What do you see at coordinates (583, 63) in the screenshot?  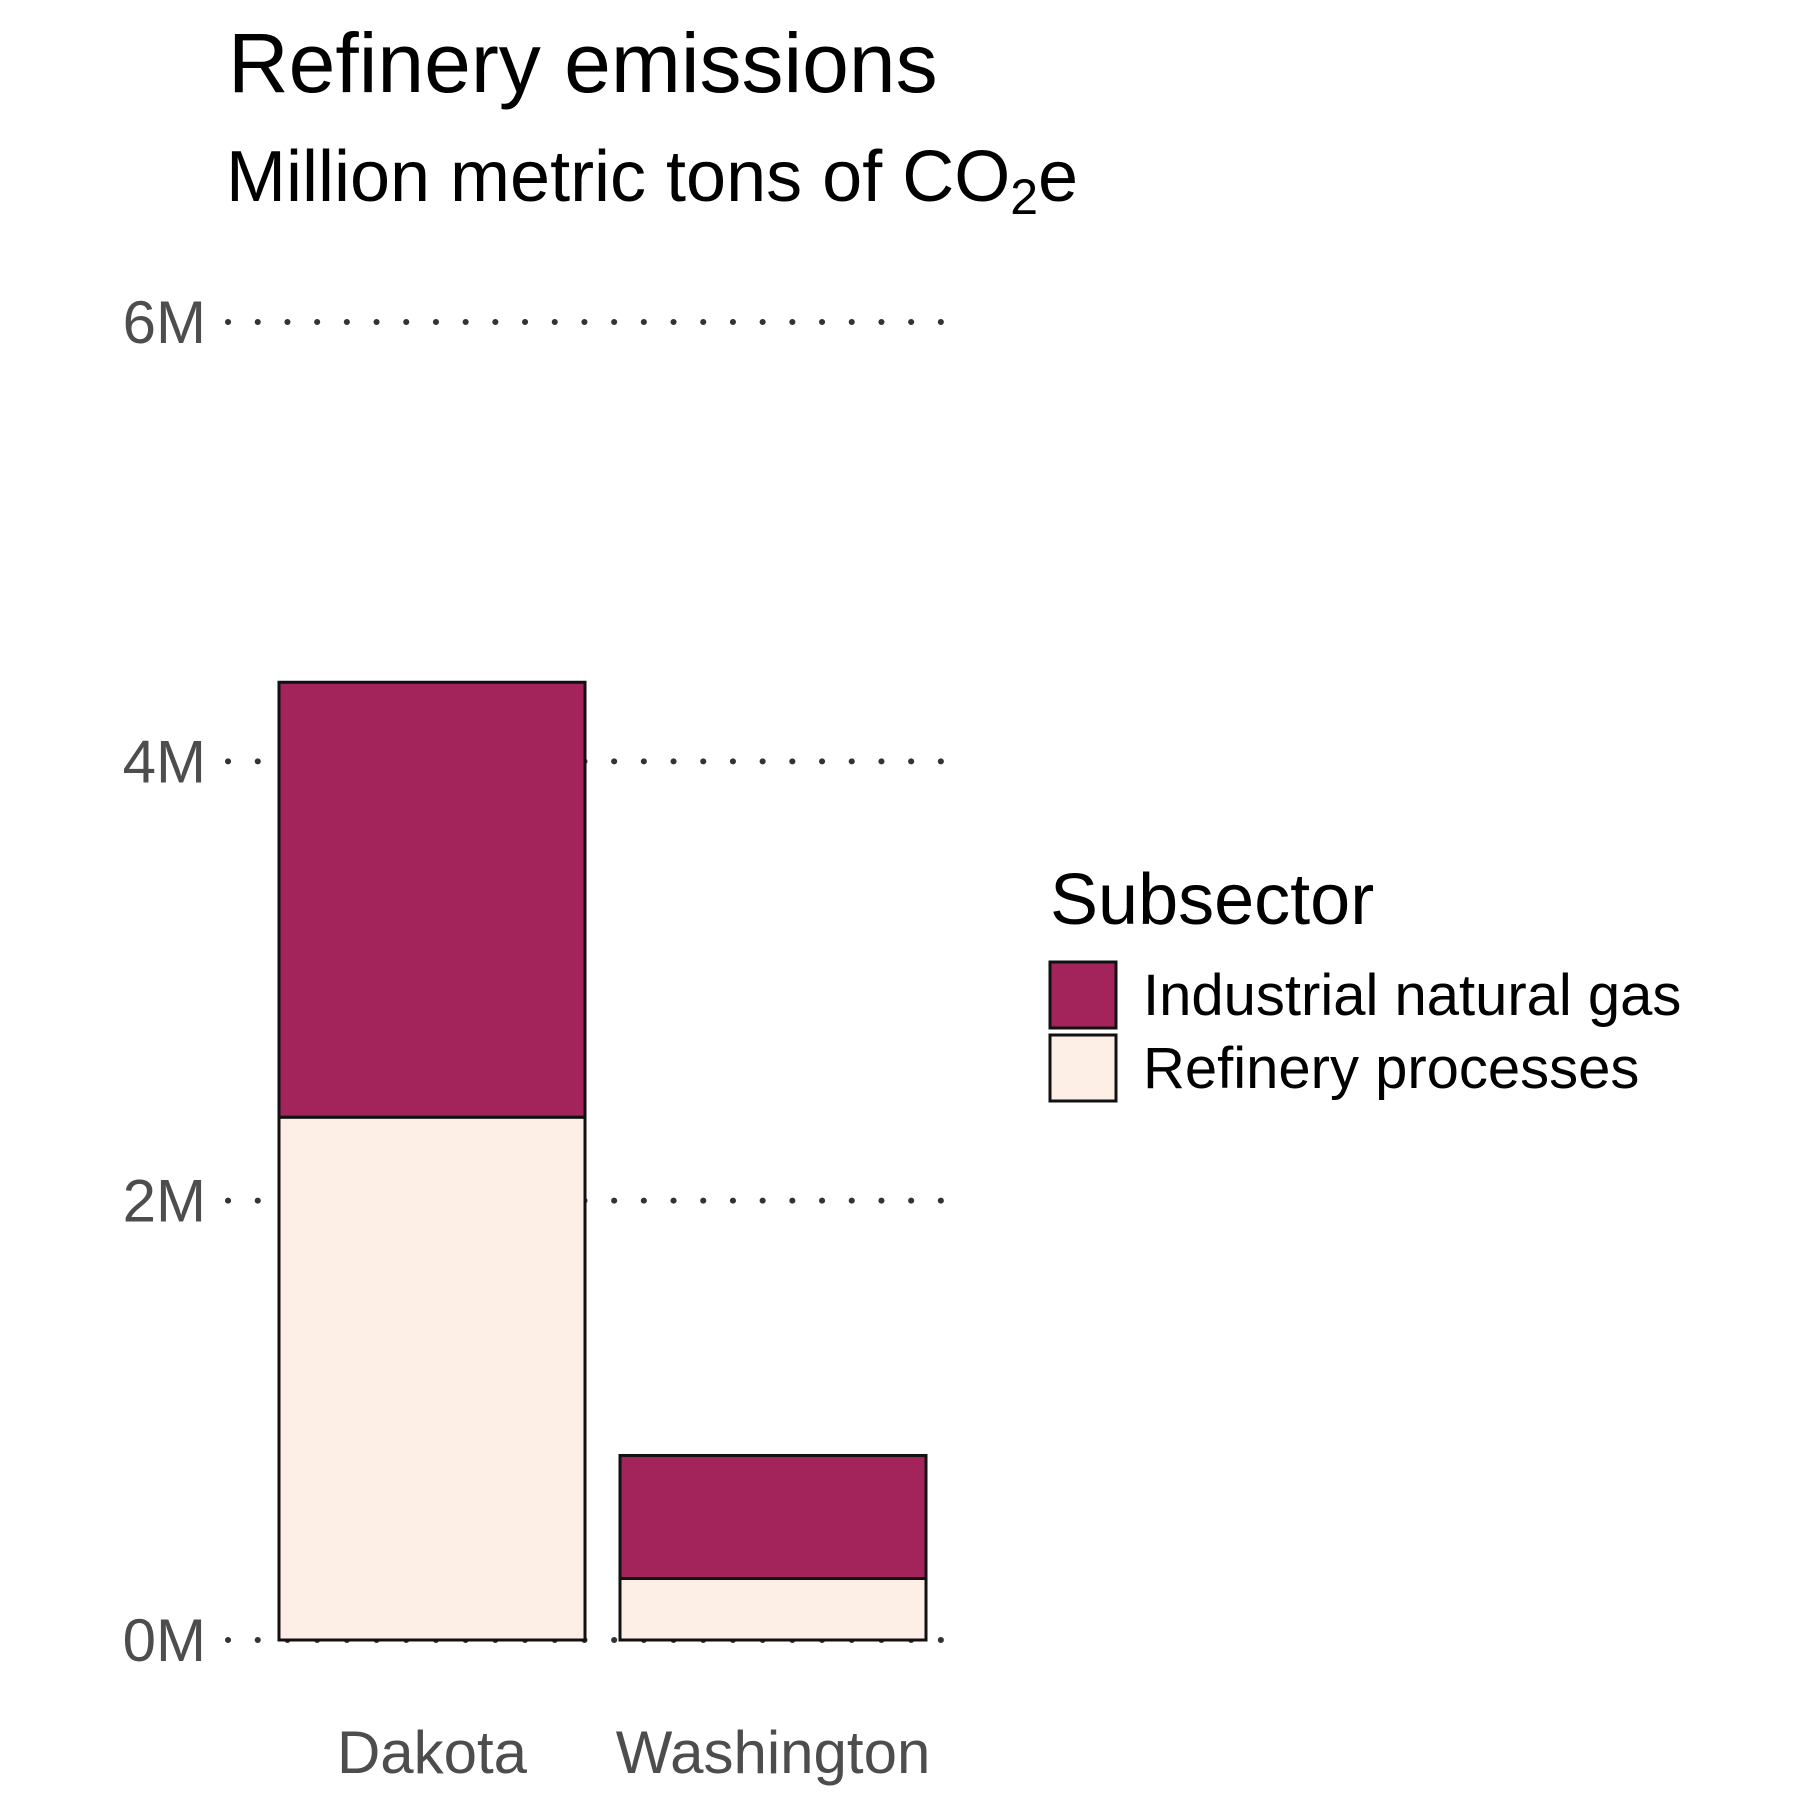 I see `chart-title: Refinery emissions` at bounding box center [583, 63].